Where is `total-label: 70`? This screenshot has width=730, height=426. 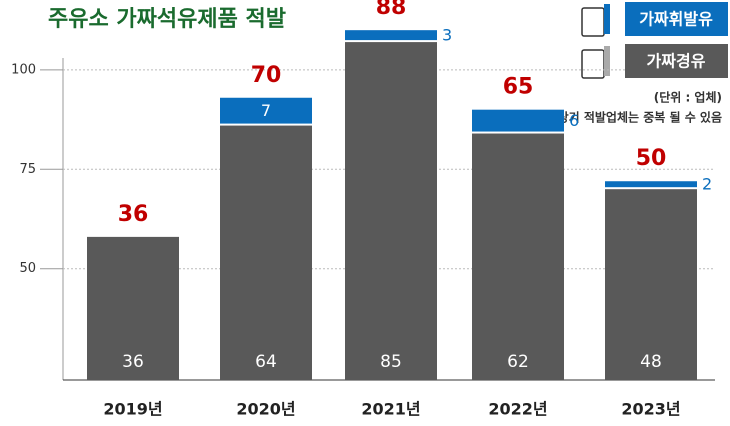
total-label: 70 is located at coordinates (266, 75).